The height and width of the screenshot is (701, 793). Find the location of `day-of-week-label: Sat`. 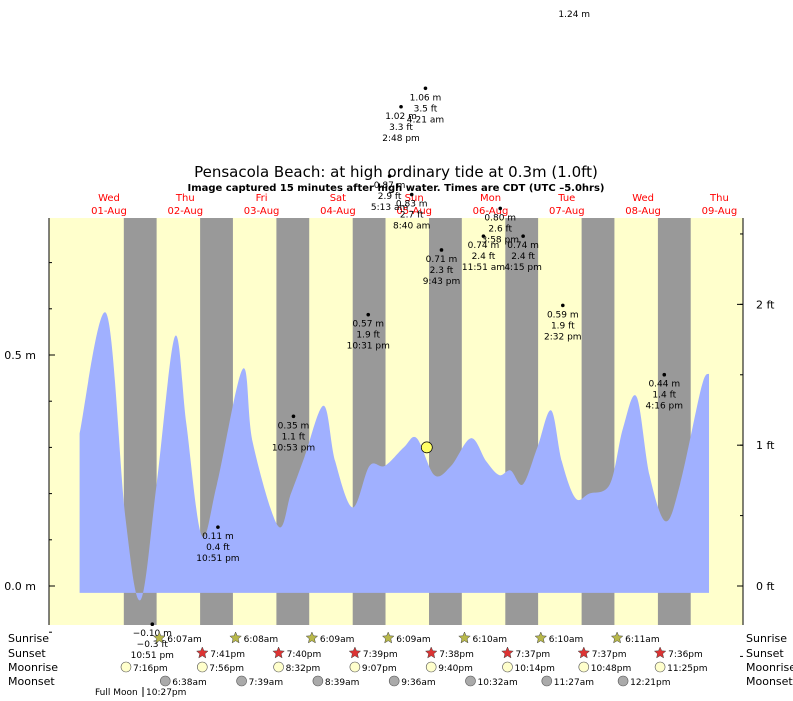

day-of-week-label: Sat is located at coordinates (338, 198).